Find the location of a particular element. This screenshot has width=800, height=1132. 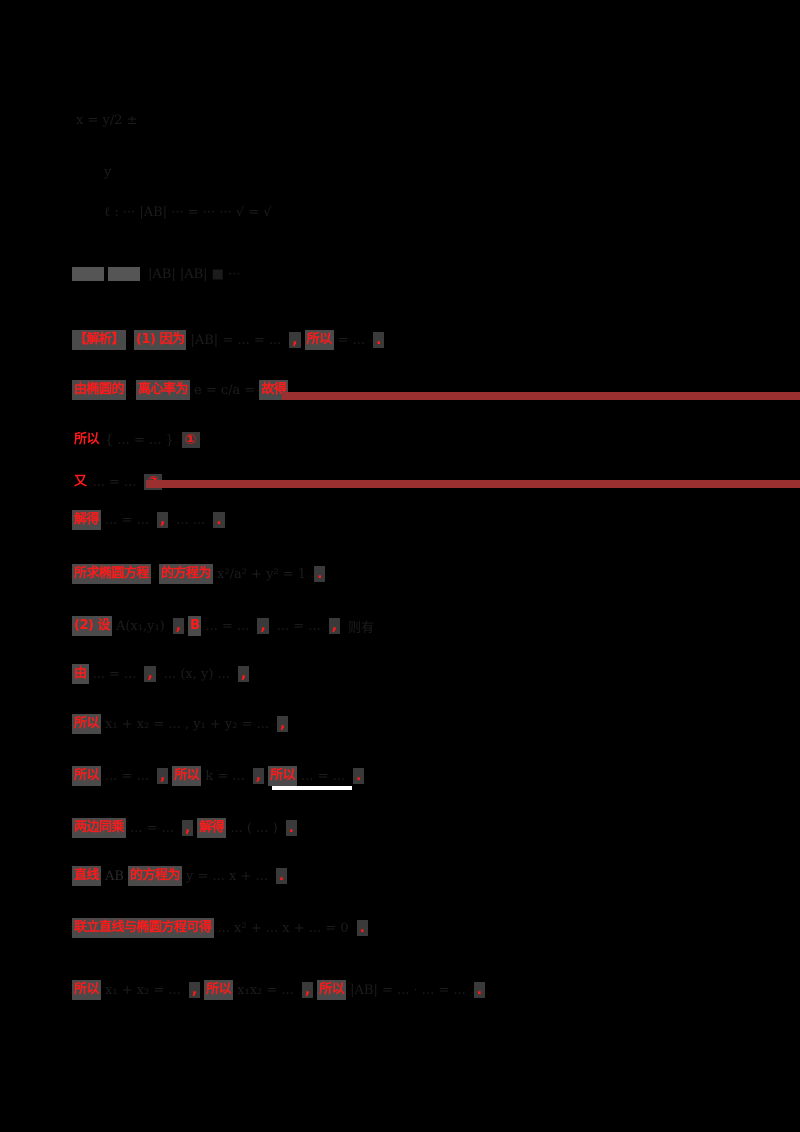

step-label: (1) 因为 is located at coordinates (160, 340).